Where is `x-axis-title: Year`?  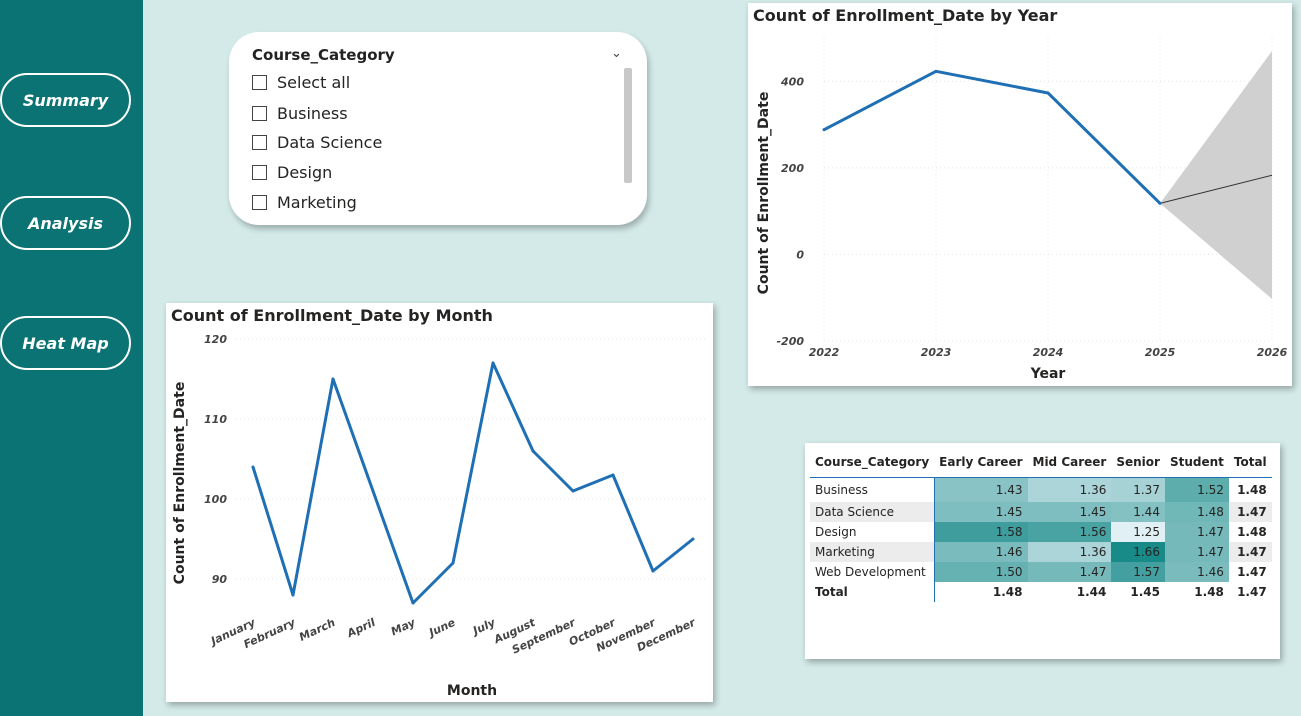 x-axis-title: Year is located at coordinates (1048, 374).